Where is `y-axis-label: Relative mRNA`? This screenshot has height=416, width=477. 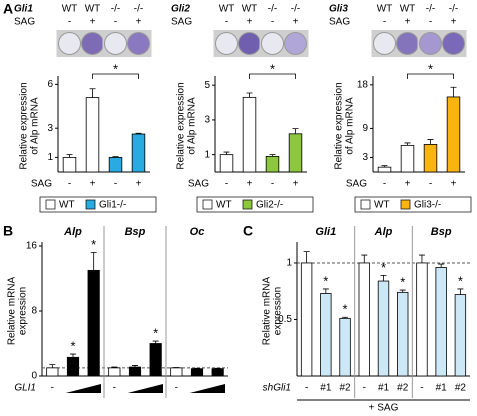 y-axis-label: Relative mRNA is located at coordinates (12, 311).